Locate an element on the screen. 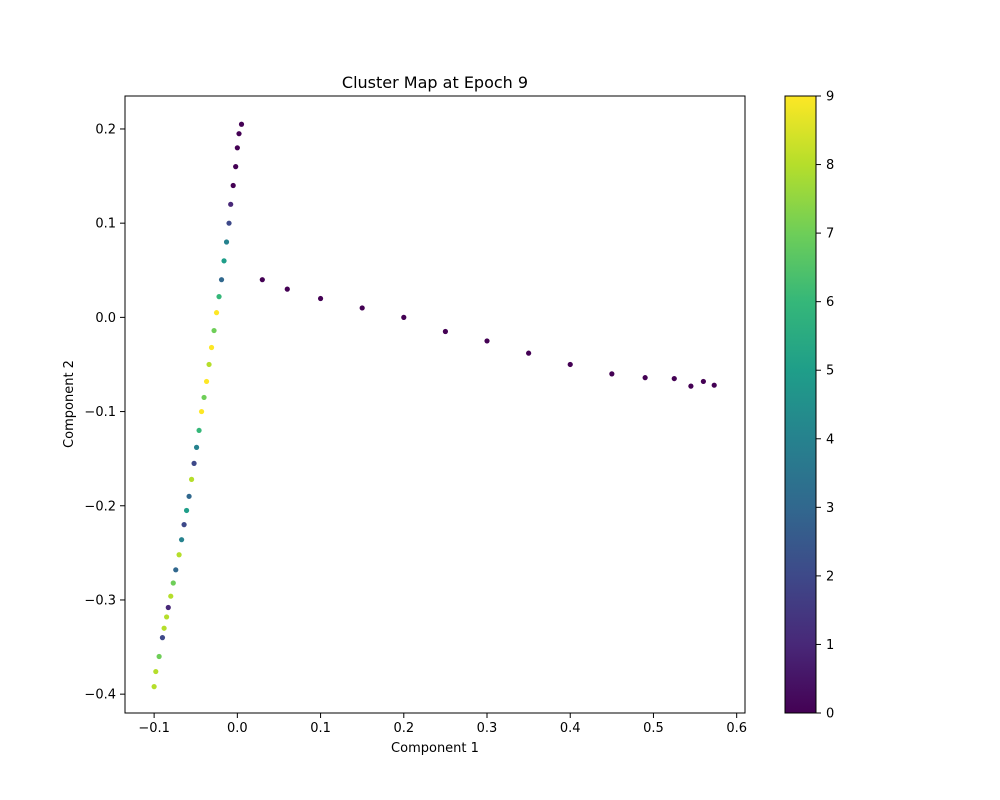 The height and width of the screenshot is (800, 1000). colorbar-tick-label: 4 is located at coordinates (830, 439).